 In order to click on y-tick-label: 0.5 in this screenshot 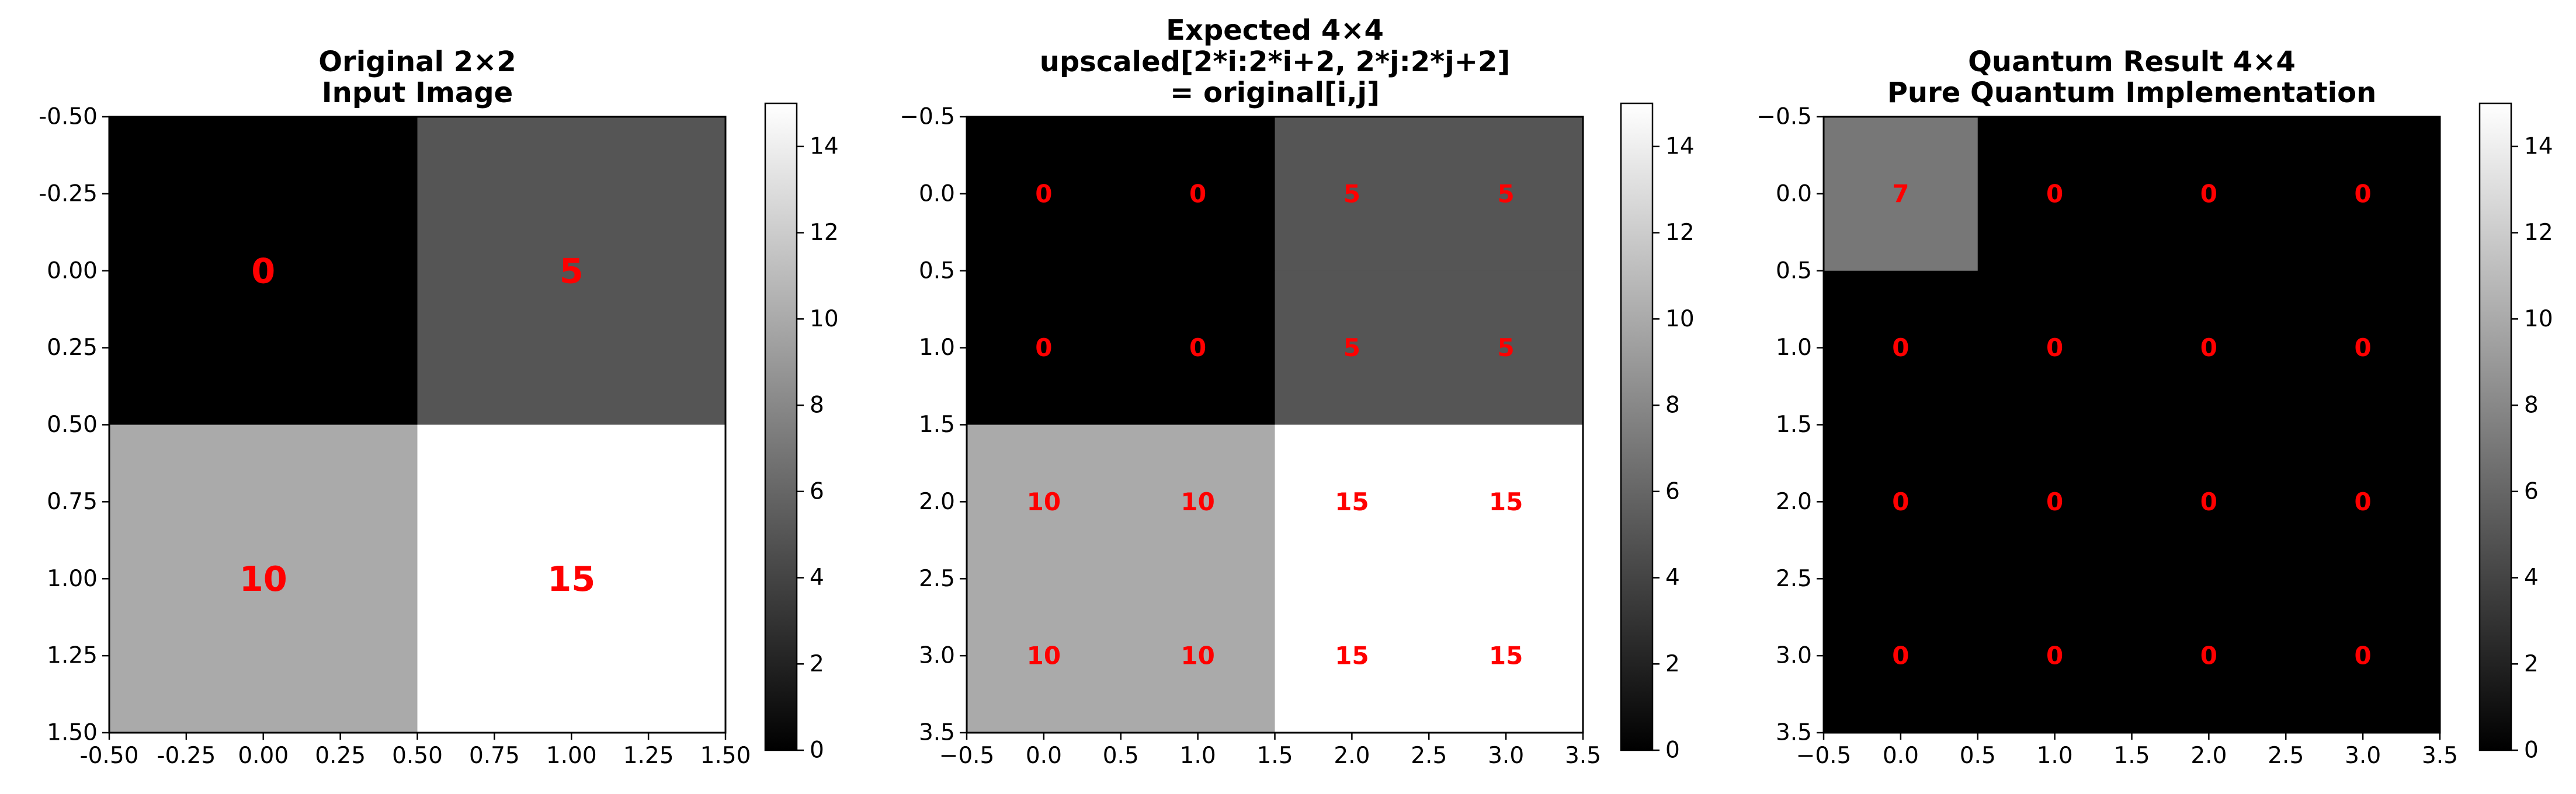, I will do `click(937, 270)`.